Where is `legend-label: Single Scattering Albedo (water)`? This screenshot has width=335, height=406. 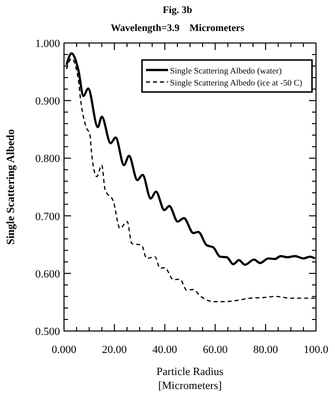 legend-label: Single Scattering Albedo (water) is located at coordinates (226, 71).